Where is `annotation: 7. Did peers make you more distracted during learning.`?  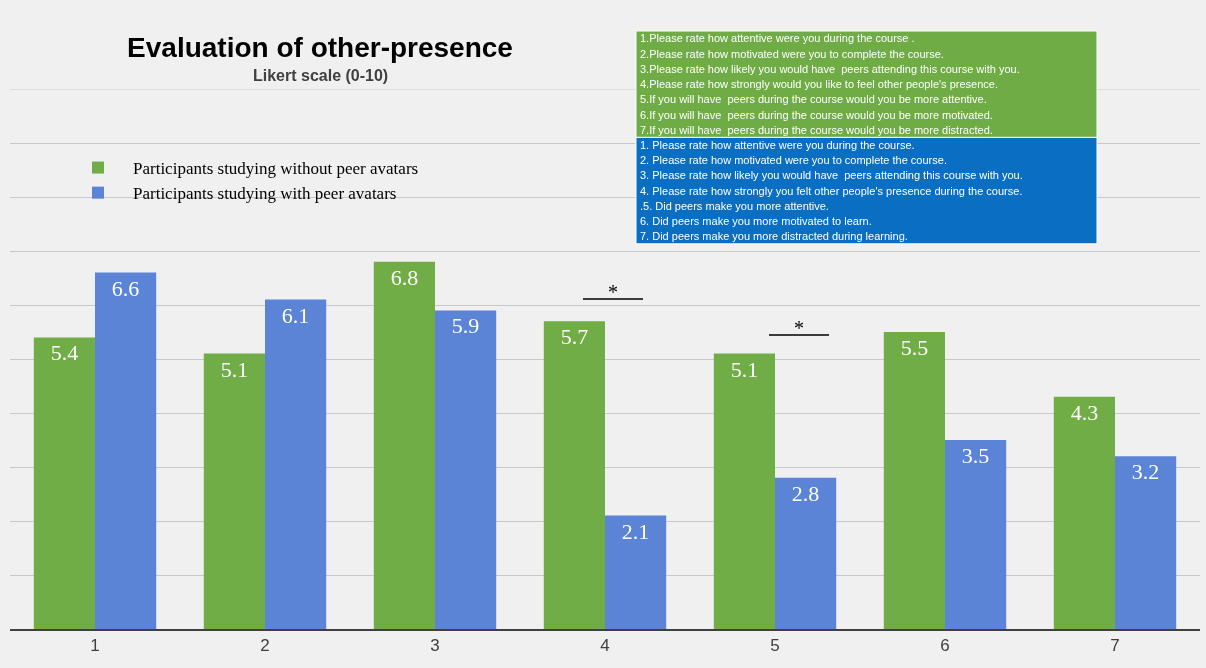
annotation: 7. Did peers make you more distracted during learning. is located at coordinates (774, 236).